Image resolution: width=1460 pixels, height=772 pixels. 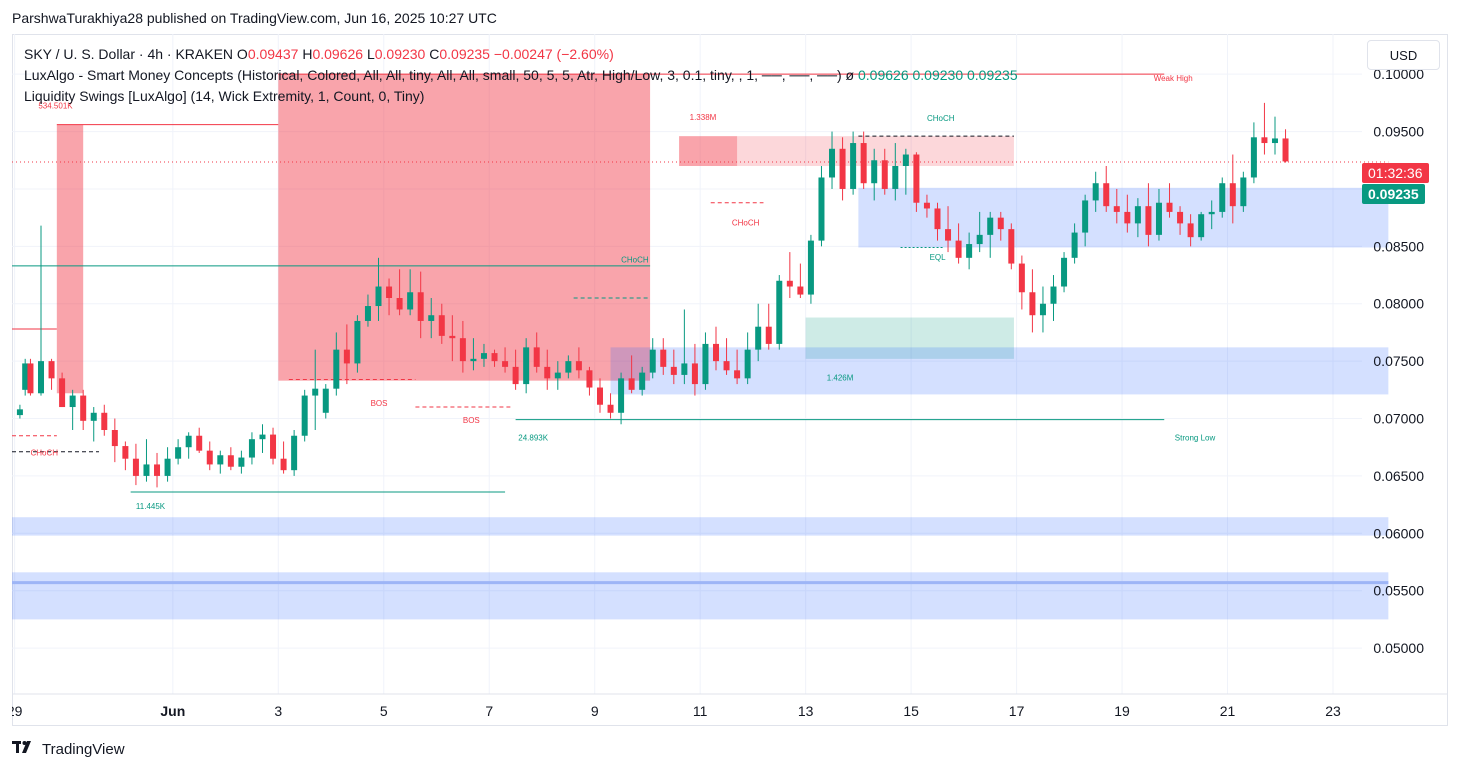 I want to click on currency-button: USD, so click(x=1403, y=55).